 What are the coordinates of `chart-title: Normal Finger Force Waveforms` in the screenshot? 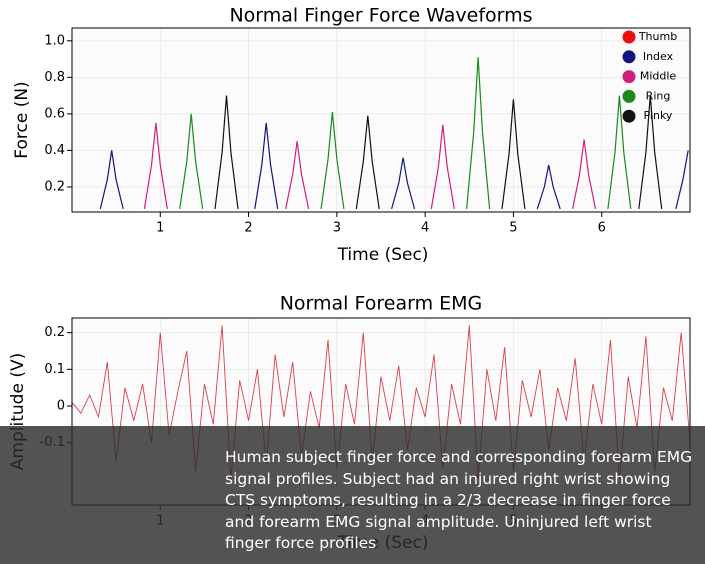 It's located at (380, 16).